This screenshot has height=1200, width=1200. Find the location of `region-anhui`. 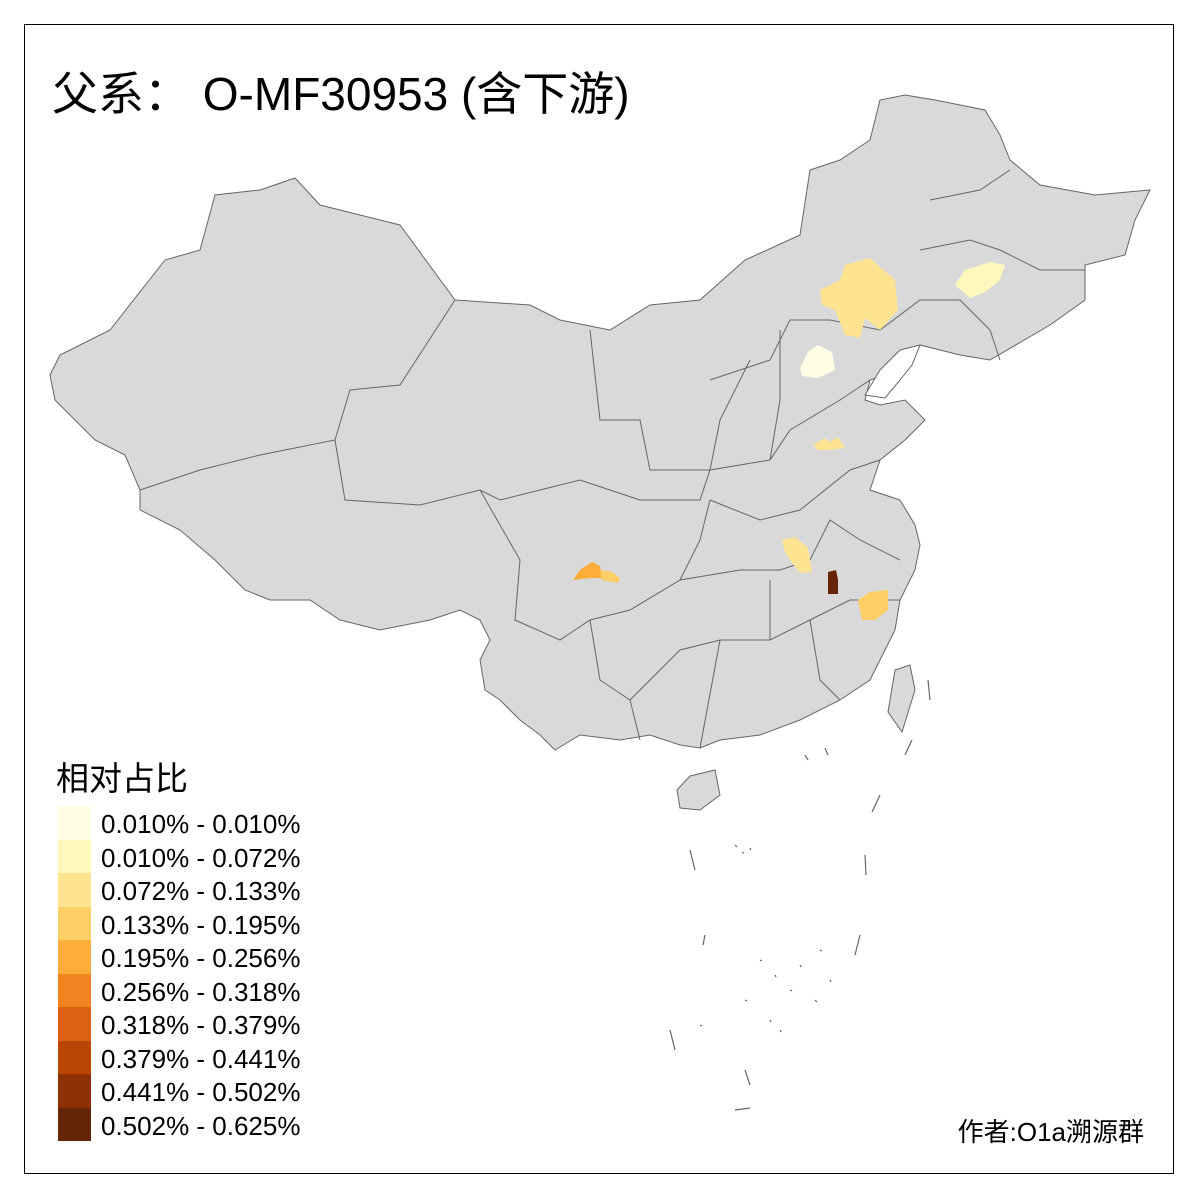

region-anhui is located at coordinates (797, 555).